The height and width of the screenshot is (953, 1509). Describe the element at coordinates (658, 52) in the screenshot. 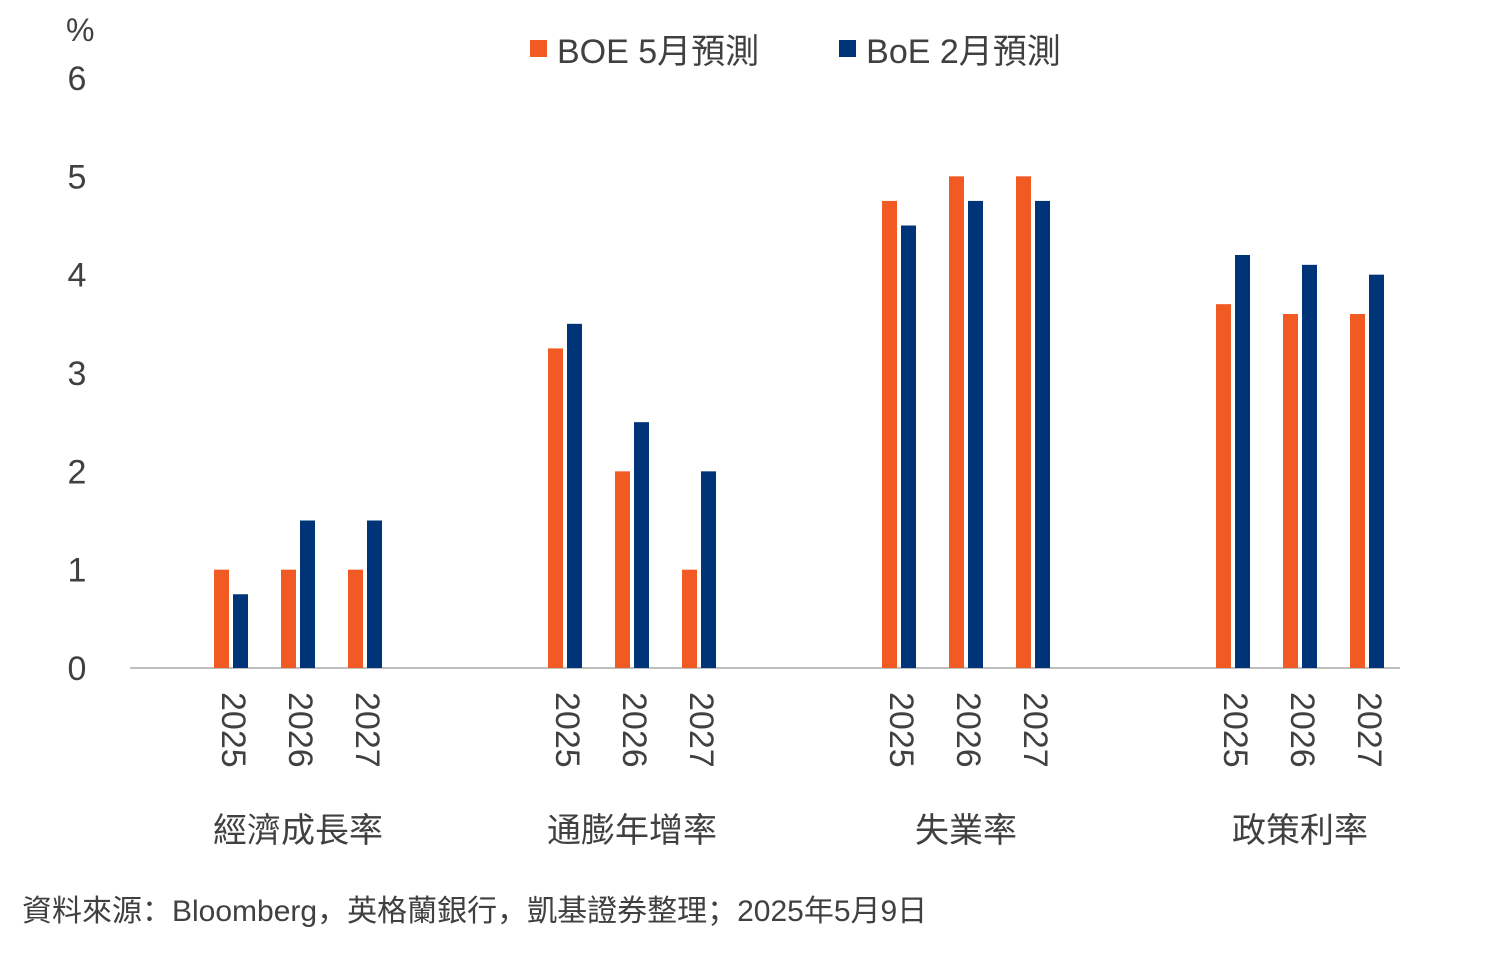

I see `legend-label-may: BOE 5月預測` at that location.